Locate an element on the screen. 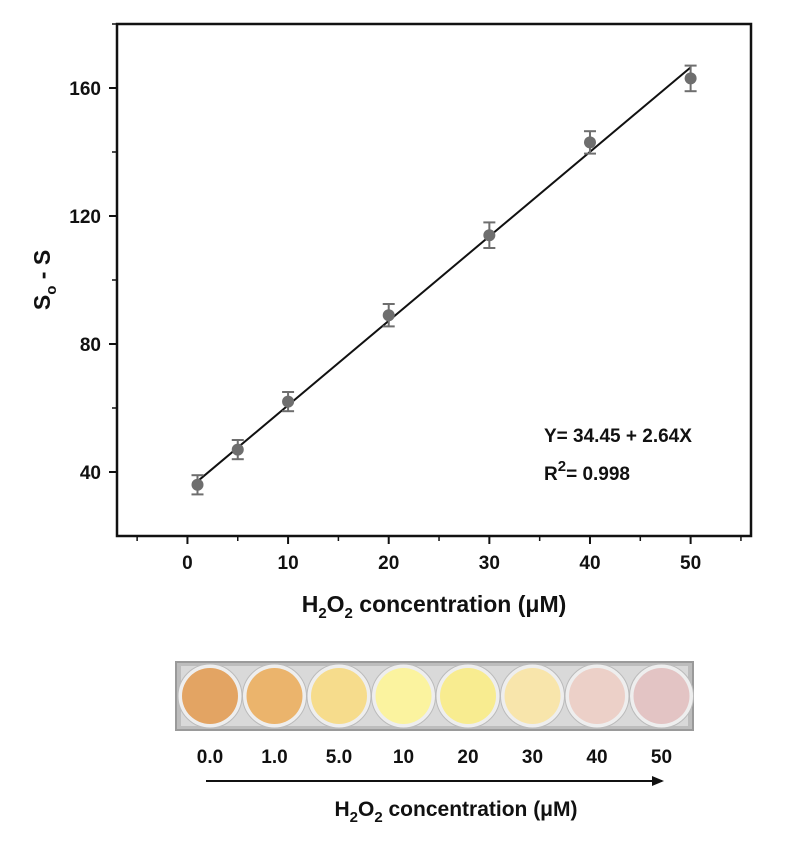  y-tick-label: 120 is located at coordinates (85, 217).